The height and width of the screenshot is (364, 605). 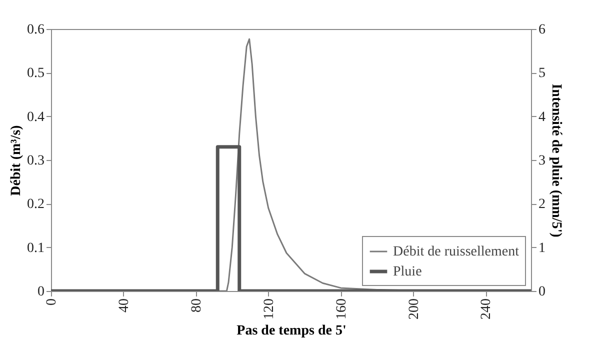 What do you see at coordinates (35, 248) in the screenshot?
I see `y-tick-label: 0.1` at bounding box center [35, 248].